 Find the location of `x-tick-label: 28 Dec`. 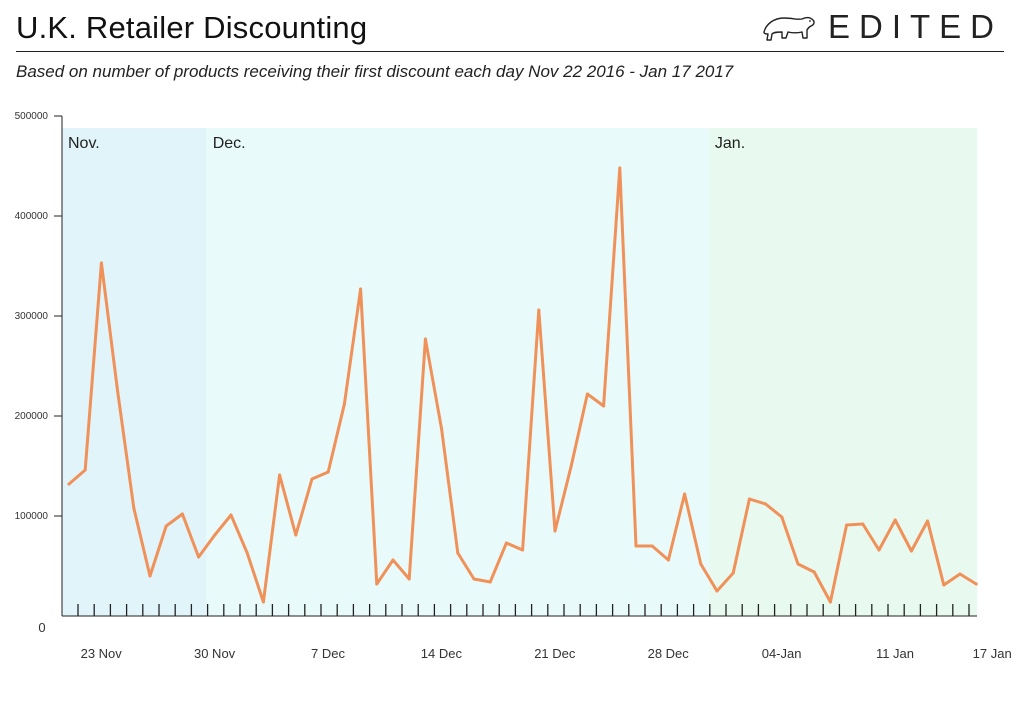

x-tick-label: 28 Dec is located at coordinates (669, 653).